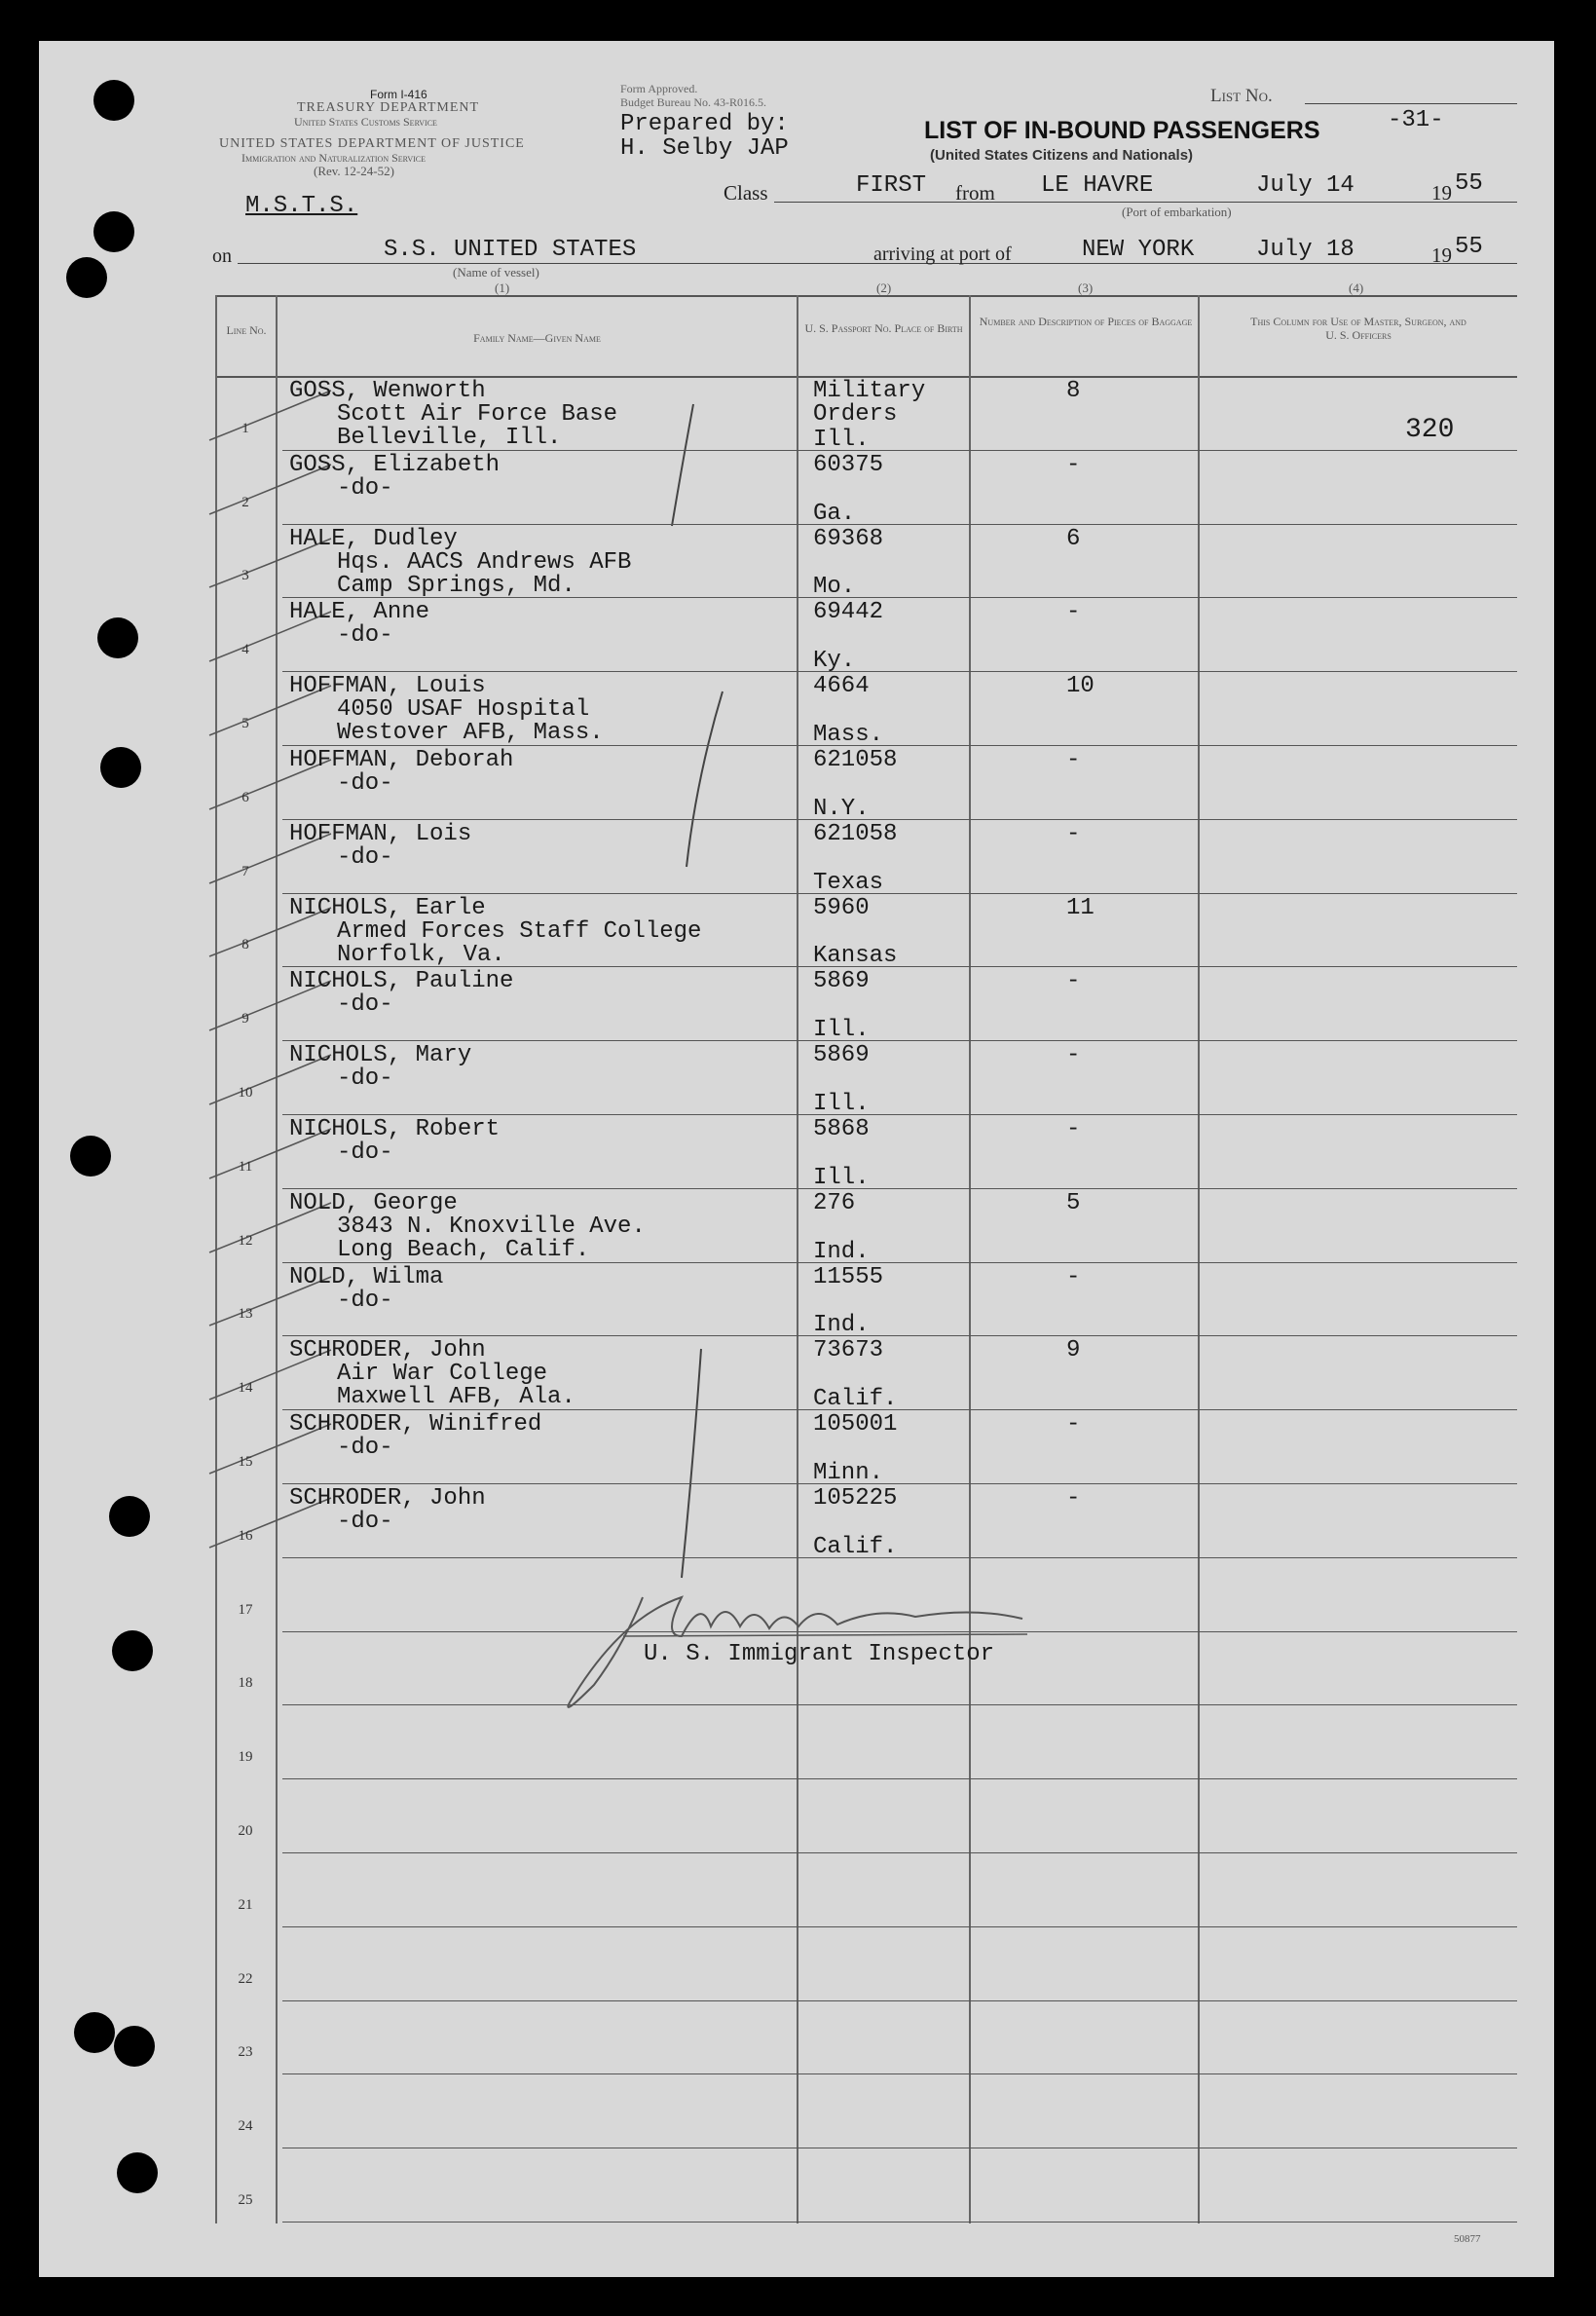  What do you see at coordinates (537, 338) in the screenshot?
I see `header-name: Family Name—Given Name` at bounding box center [537, 338].